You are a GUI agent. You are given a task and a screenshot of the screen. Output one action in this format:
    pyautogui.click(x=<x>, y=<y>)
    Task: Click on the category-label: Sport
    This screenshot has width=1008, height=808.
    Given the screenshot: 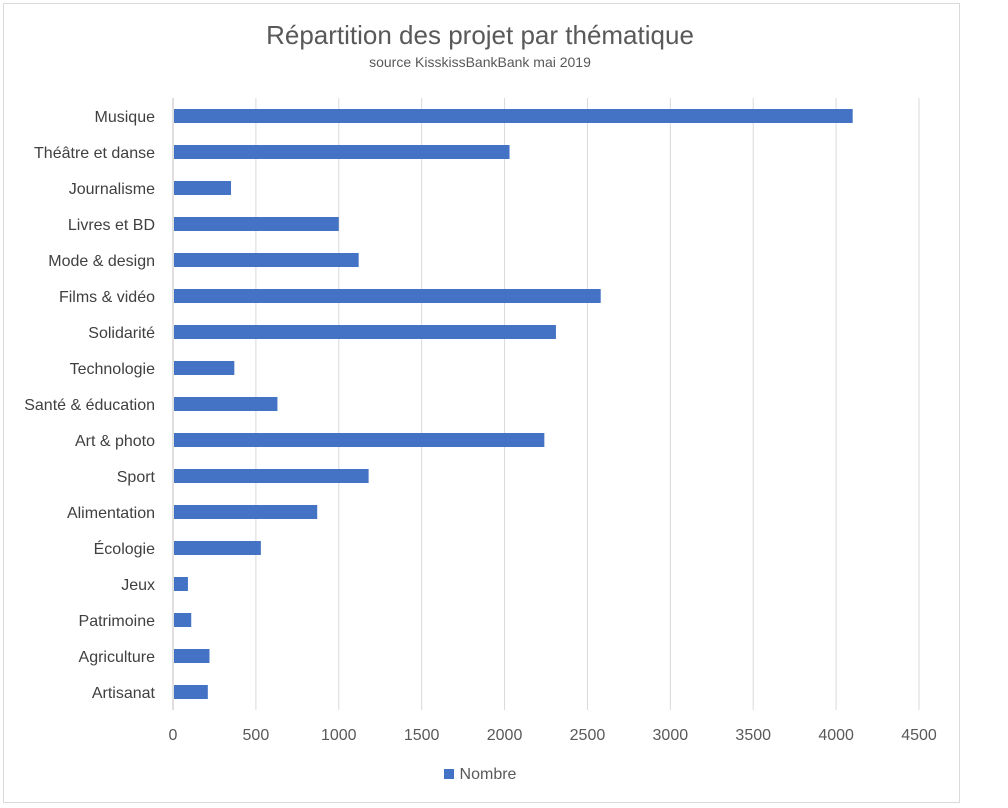 What is the action you would take?
    pyautogui.click(x=136, y=477)
    